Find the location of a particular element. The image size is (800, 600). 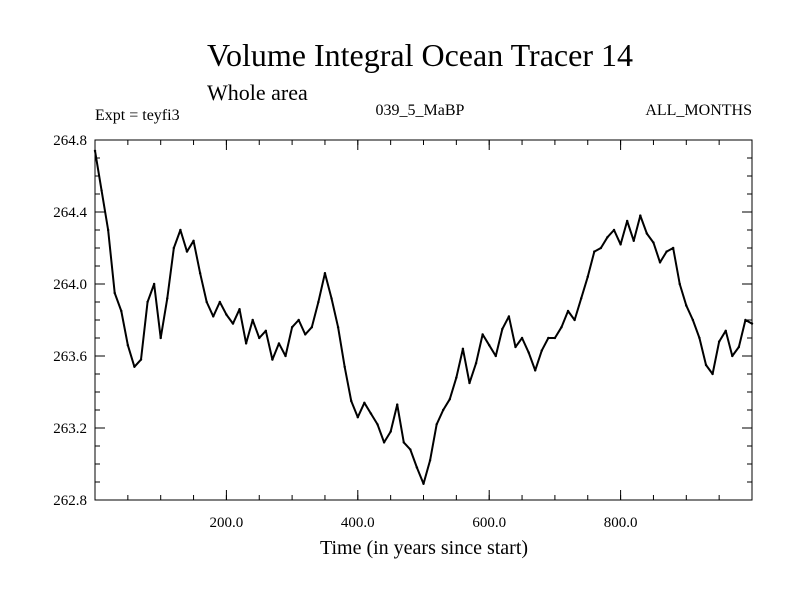

y-tick-label: 264.0 is located at coordinates (70, 285).